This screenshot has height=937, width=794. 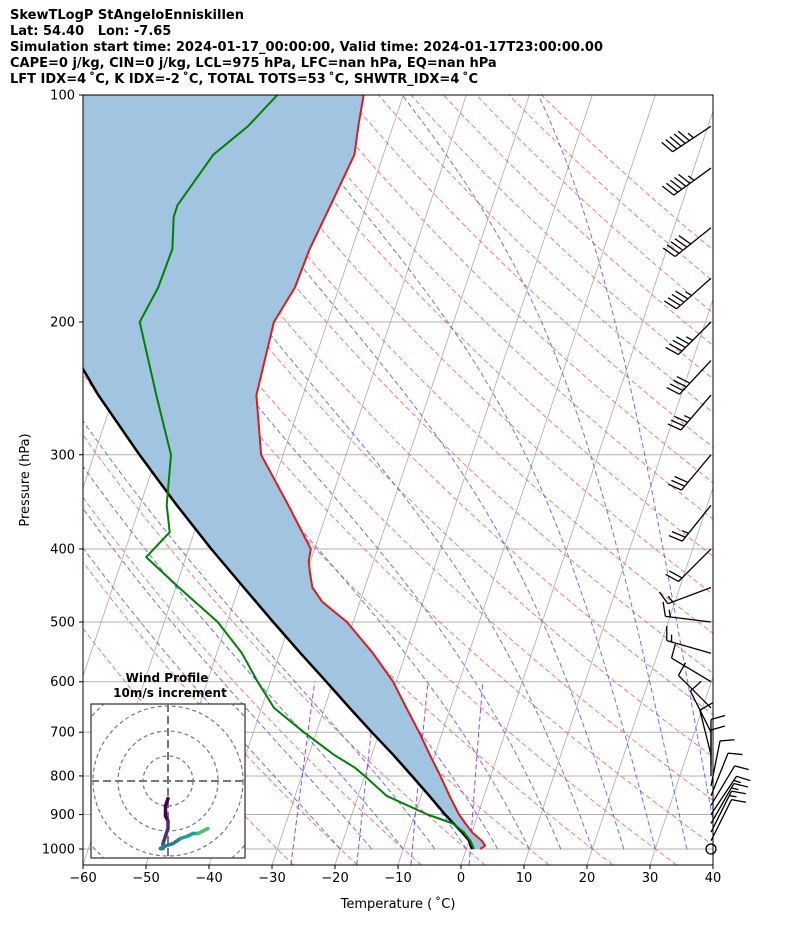 I want to click on y-tick-label: 300, so click(x=62, y=455).